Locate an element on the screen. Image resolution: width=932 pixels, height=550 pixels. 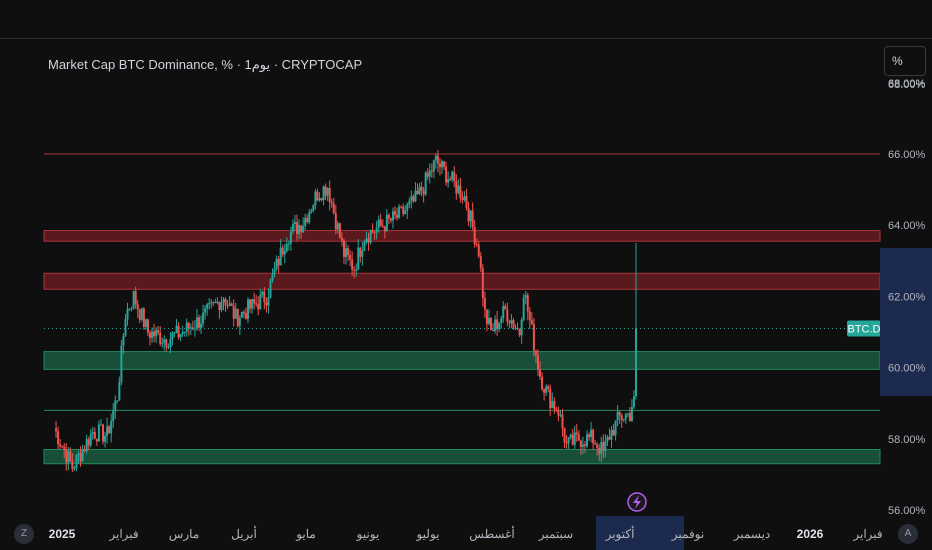
ticker-tag: BTC.D is located at coordinates (864, 329).